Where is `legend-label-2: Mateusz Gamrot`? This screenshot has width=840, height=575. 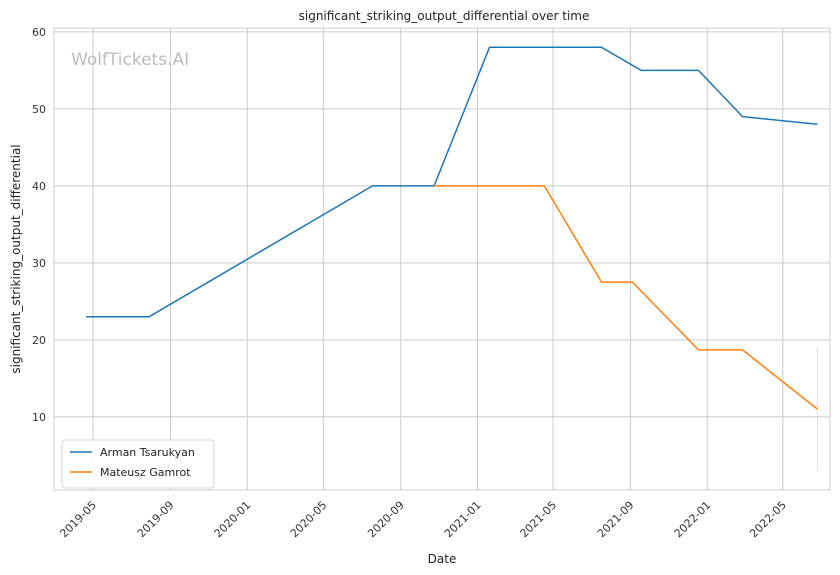 legend-label-2: Mateusz Gamrot is located at coordinates (145, 472).